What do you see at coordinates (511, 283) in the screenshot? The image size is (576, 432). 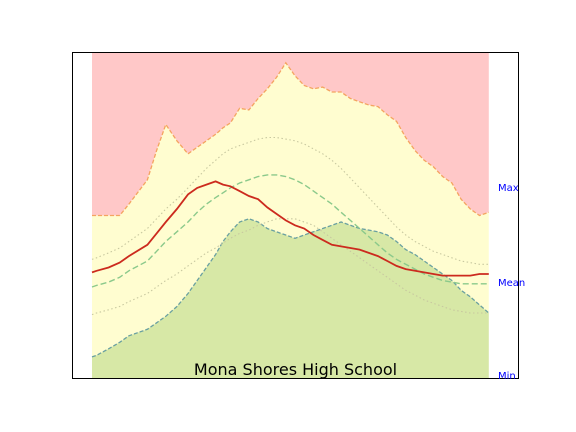 I see `right-label-mean: Mean` at bounding box center [511, 283].